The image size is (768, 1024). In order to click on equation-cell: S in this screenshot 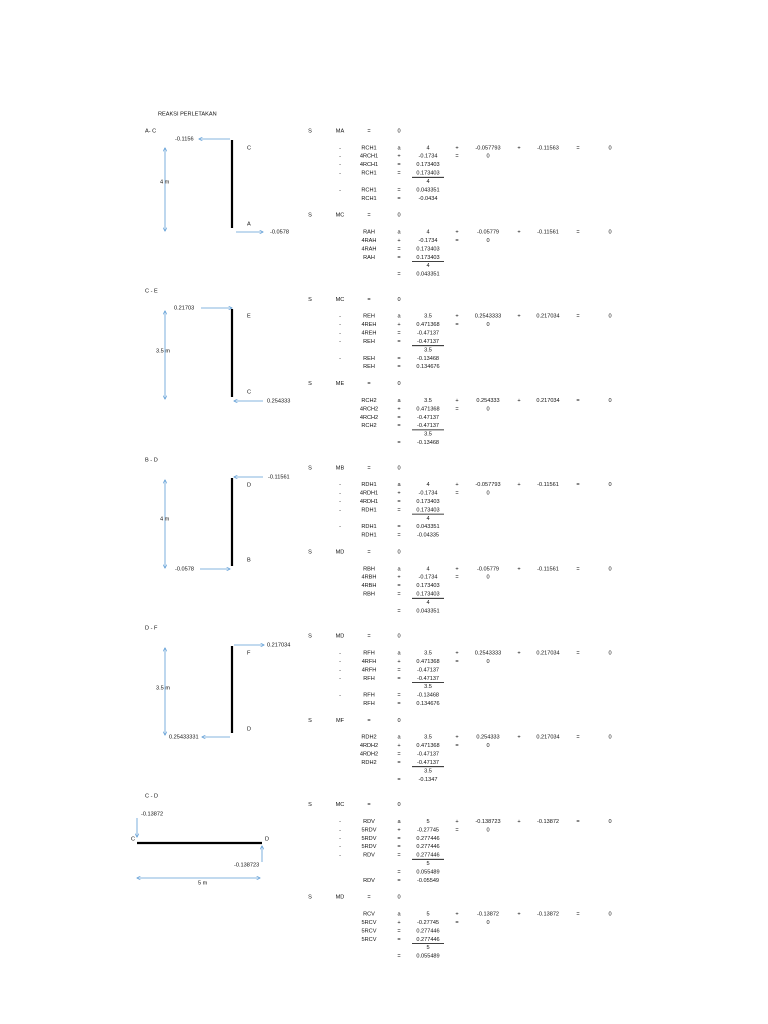, I will do `click(310, 552)`.